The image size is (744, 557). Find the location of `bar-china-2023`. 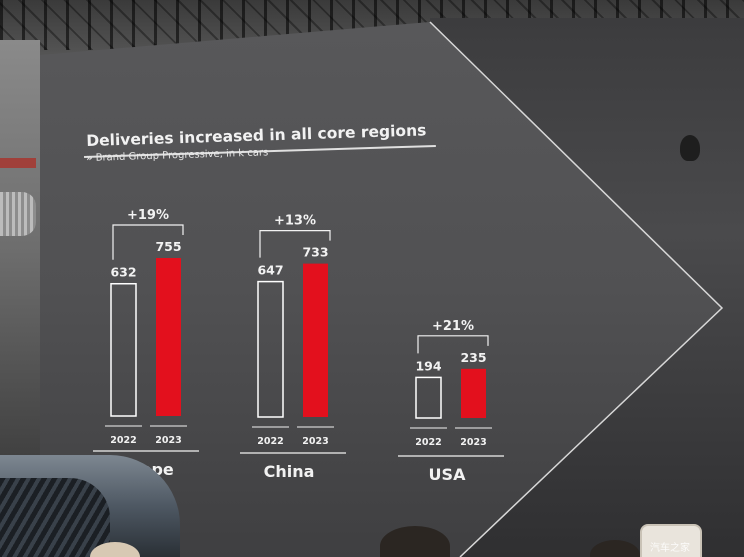

bar-china-2023 is located at coordinates (315, 340).